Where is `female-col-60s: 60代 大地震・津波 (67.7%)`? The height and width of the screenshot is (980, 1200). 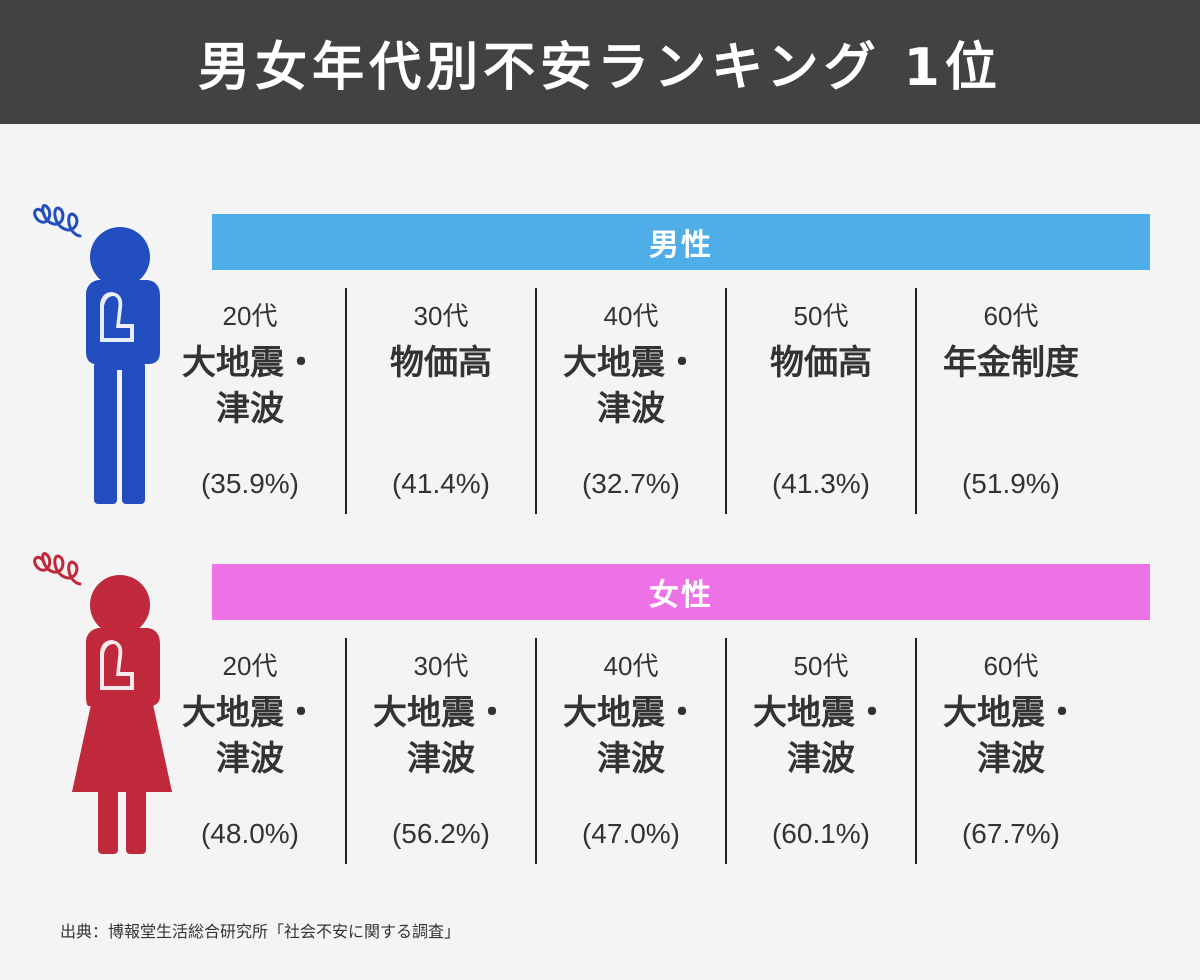
female-col-60s: 60代 大地震・津波 (67.7%) is located at coordinates (1010, 751).